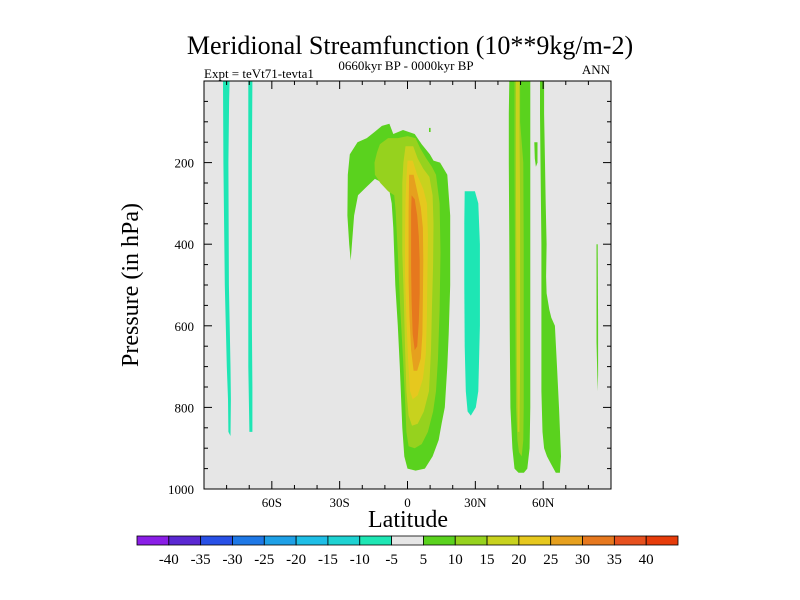 Image resolution: width=800 pixels, height=600 pixels. I want to click on y-tick-label: 400, so click(185, 244).